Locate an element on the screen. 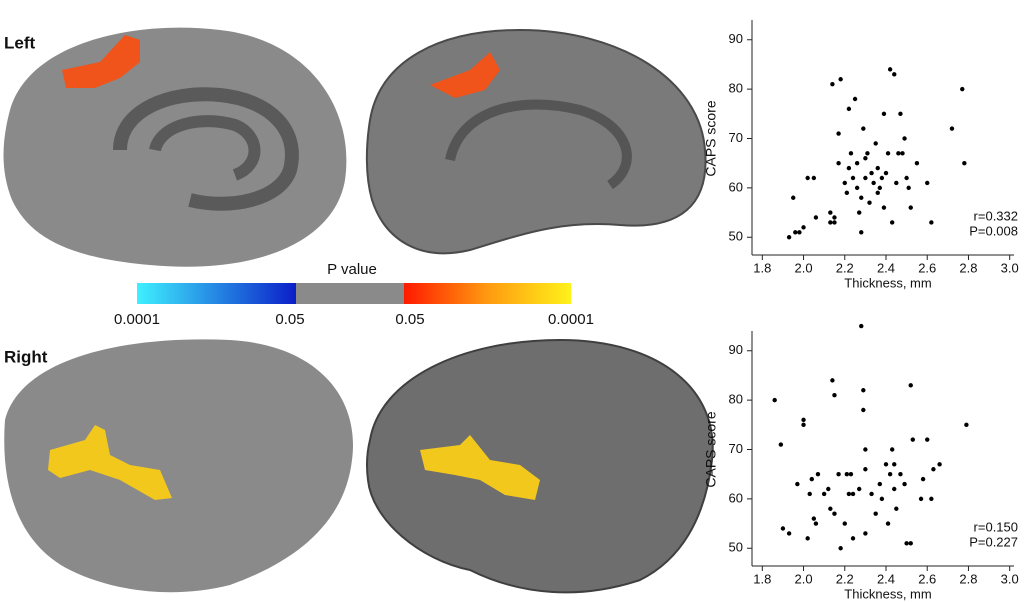  annotation: r=0.332 is located at coordinates (996, 215).